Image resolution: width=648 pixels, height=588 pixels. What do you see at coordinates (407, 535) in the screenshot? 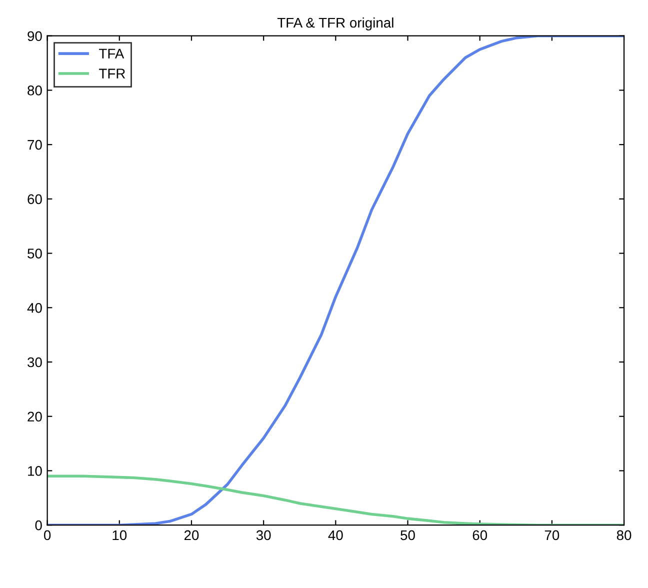
I see `x-tick-label: 50` at bounding box center [407, 535].